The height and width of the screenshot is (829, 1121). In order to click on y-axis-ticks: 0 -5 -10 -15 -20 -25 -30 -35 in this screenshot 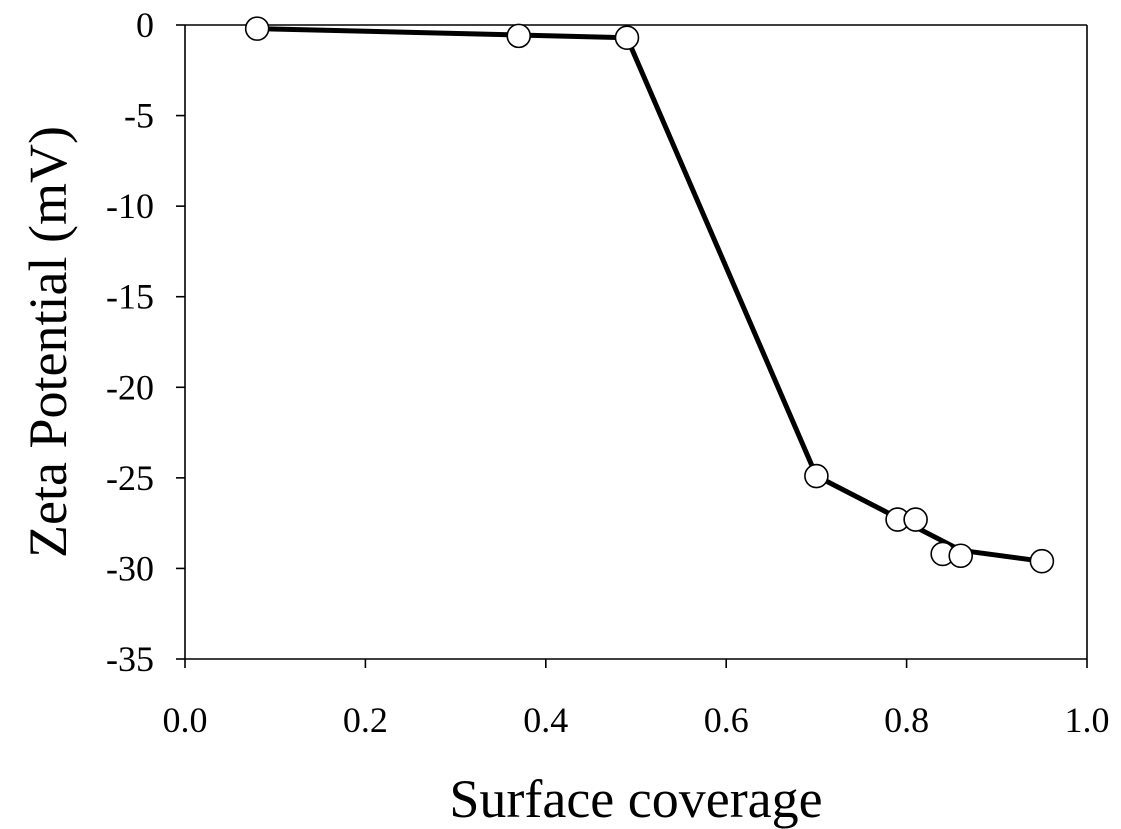, I will do `click(145, 342)`.